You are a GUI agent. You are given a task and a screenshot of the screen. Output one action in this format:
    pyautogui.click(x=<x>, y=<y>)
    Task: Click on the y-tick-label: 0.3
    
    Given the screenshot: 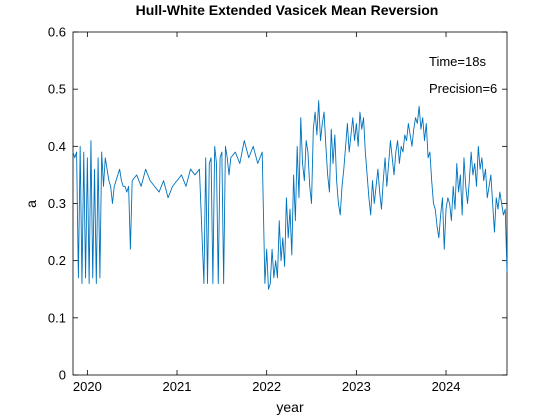 What is the action you would take?
    pyautogui.click(x=57, y=203)
    